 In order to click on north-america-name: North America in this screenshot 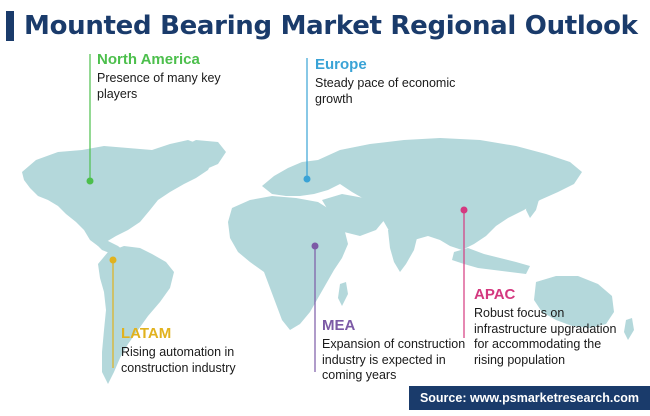, I will do `click(148, 59)`.